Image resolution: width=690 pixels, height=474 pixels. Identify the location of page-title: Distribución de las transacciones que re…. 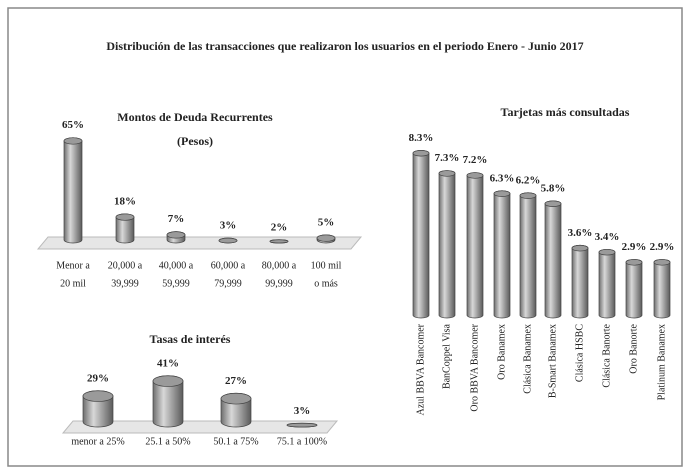
(344, 46).